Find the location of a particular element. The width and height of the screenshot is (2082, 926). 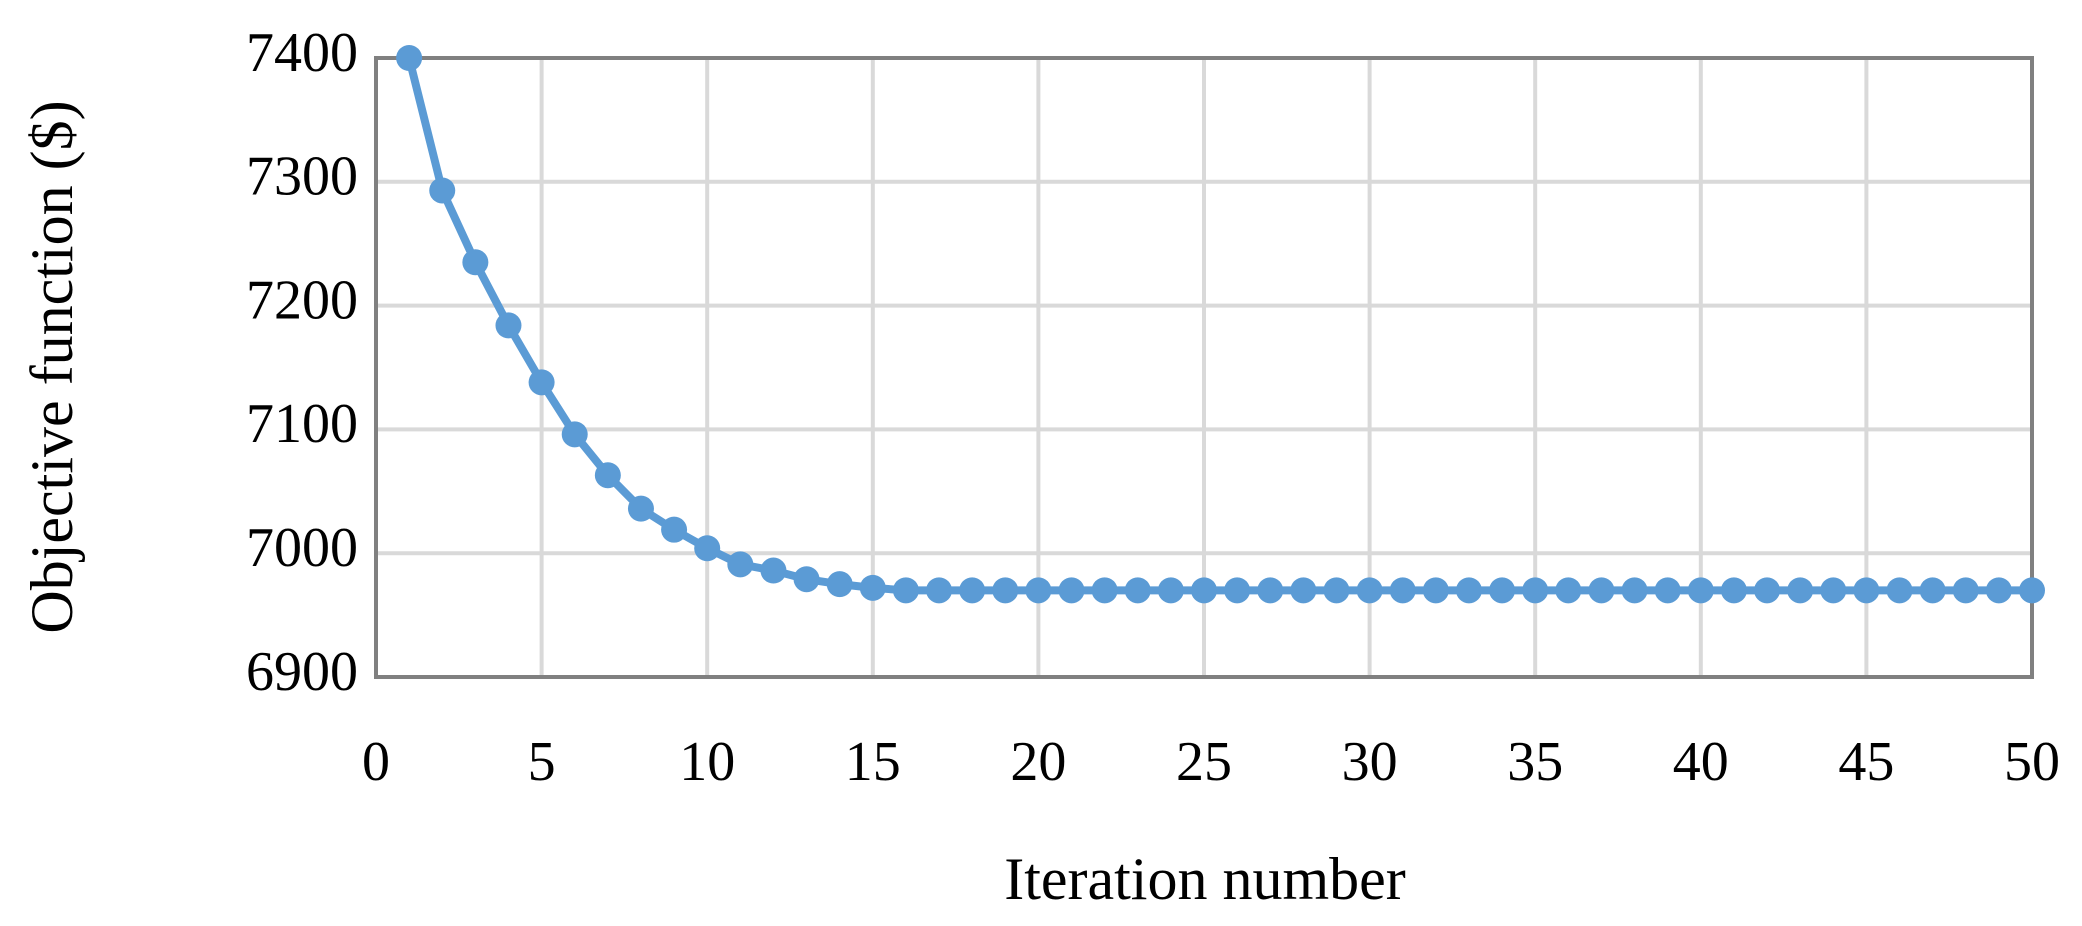

y-tick-label: 7400 is located at coordinates (302, 53).